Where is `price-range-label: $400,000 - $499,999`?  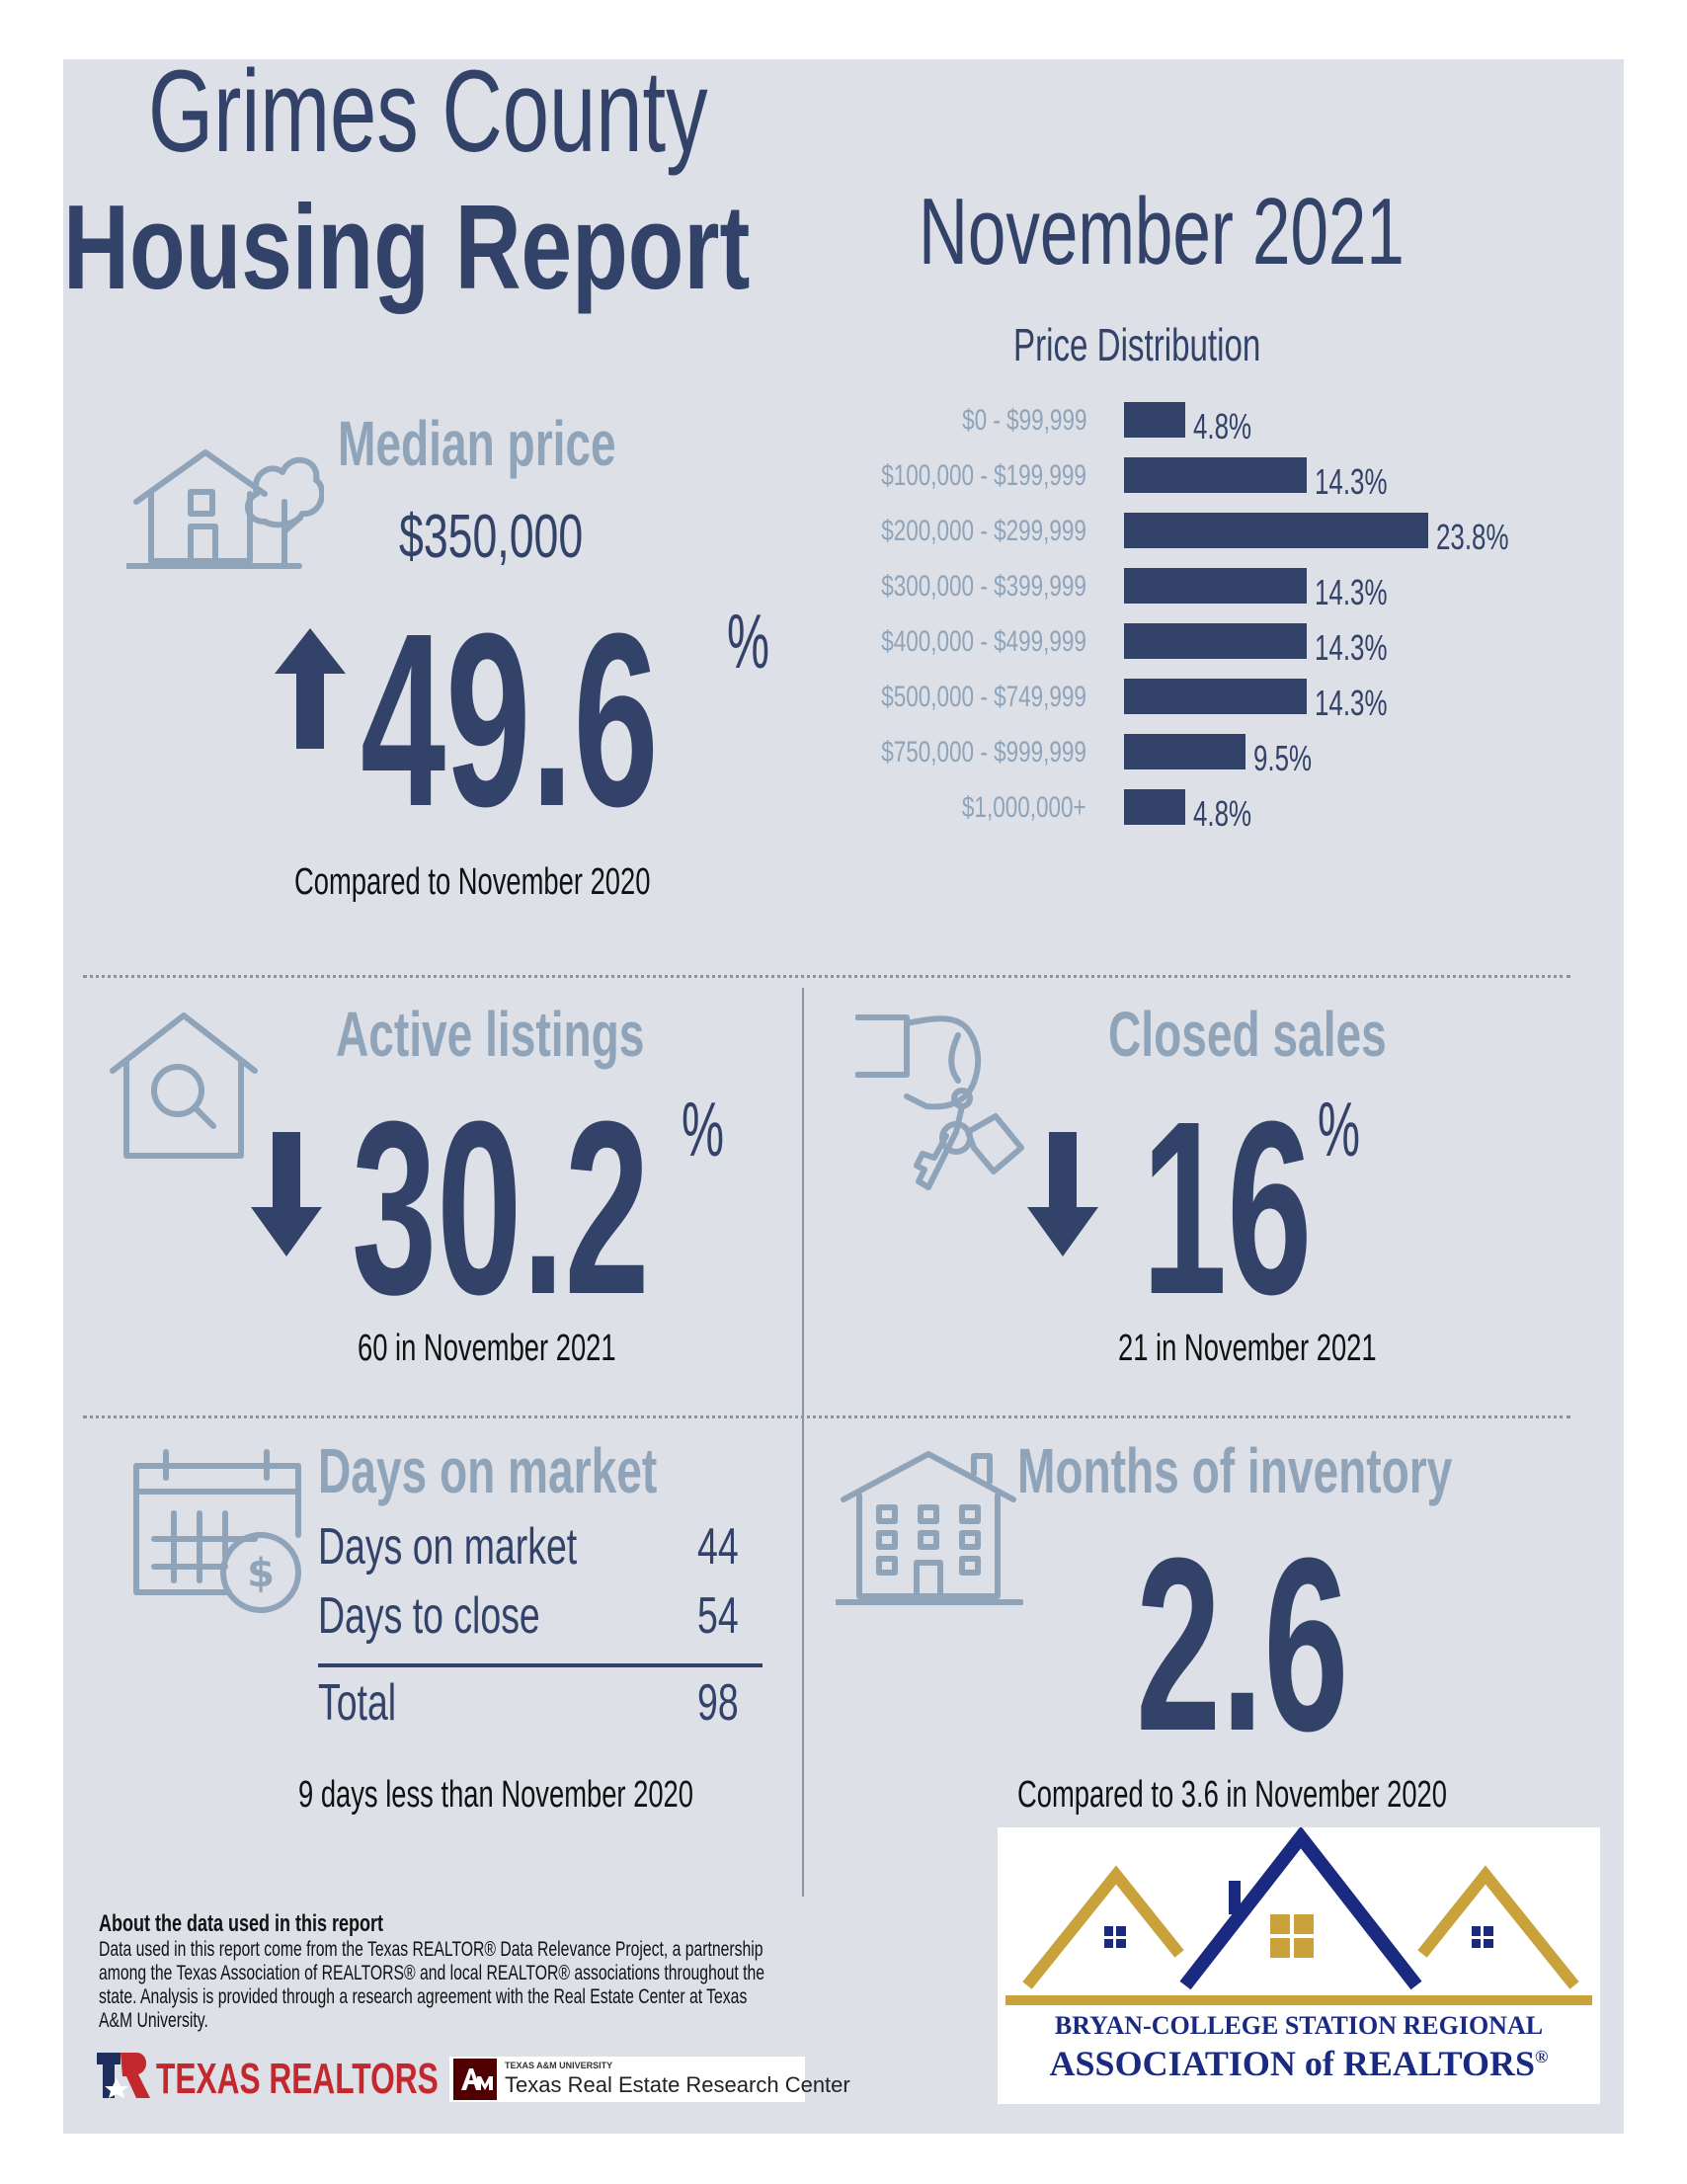 price-range-label: $400,000 - $499,999 is located at coordinates (983, 641).